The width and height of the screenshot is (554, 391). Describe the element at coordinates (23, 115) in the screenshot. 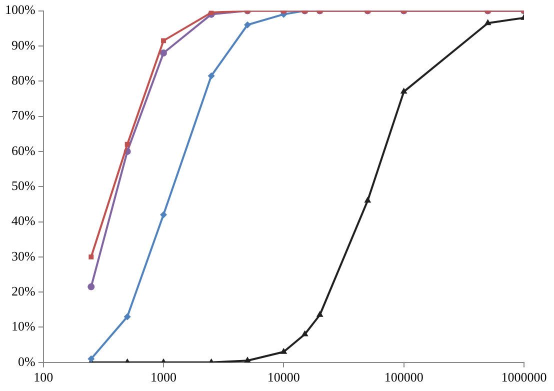

I see `y-tick-label: 70%` at that location.